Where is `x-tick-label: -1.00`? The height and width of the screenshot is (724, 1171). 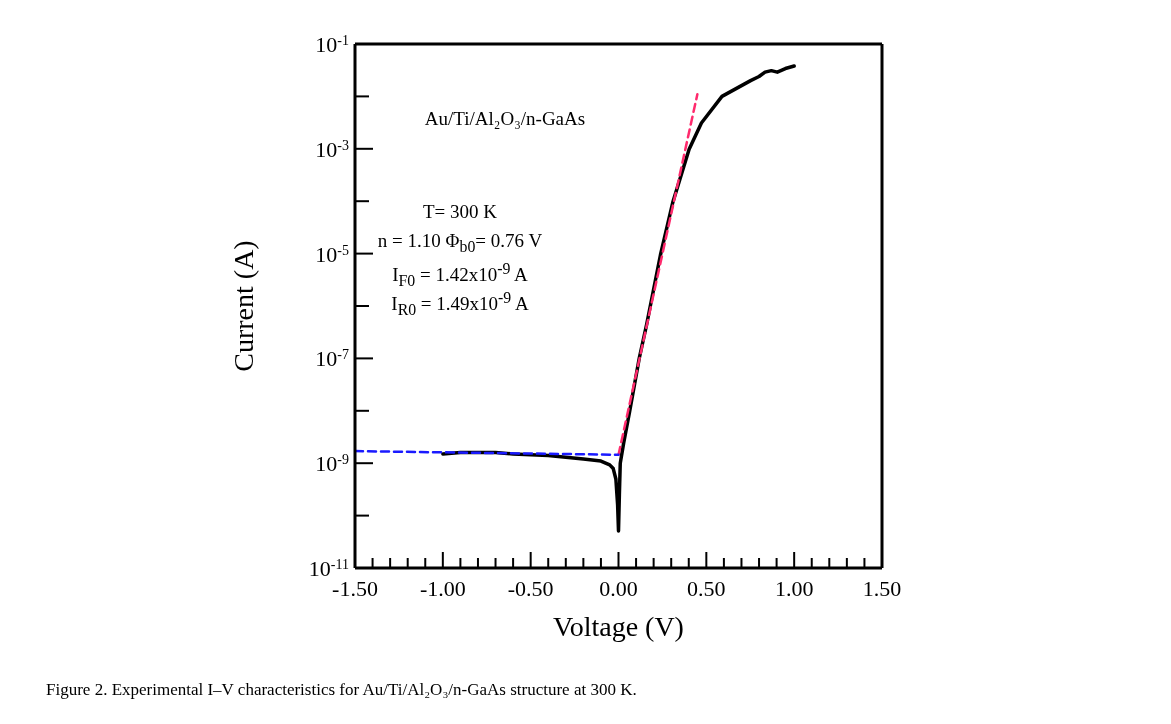
x-tick-label: -1.00 is located at coordinates (442, 588).